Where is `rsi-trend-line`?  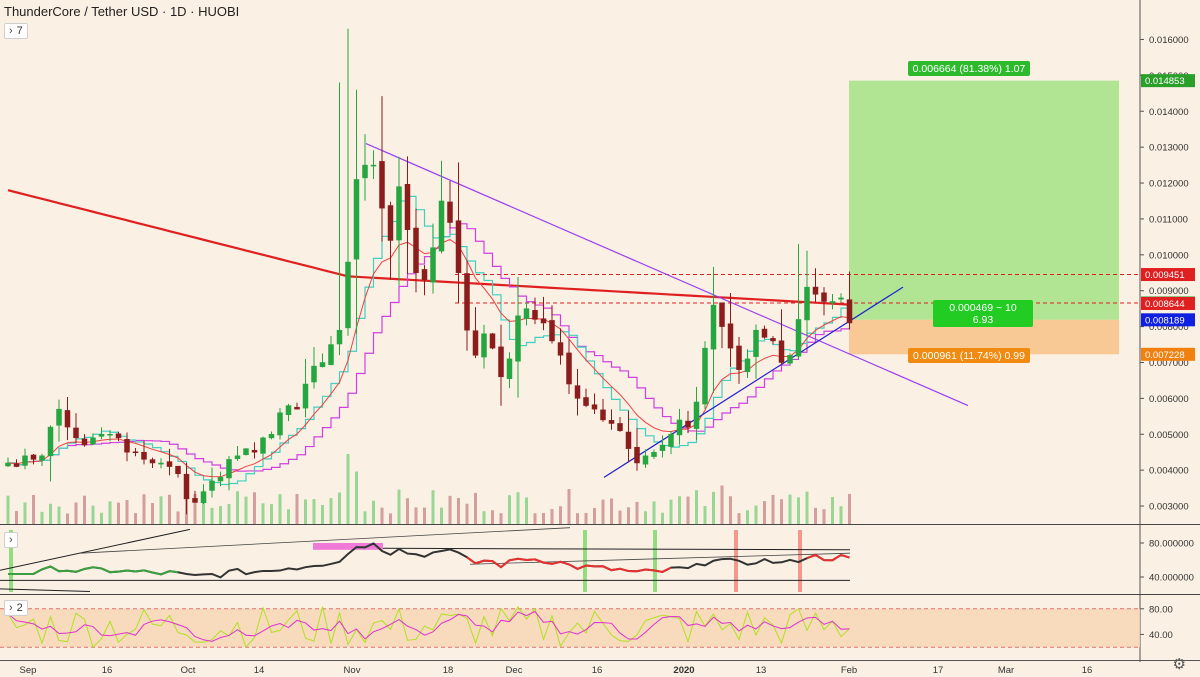
rsi-trend-line is located at coordinates (660, 558).